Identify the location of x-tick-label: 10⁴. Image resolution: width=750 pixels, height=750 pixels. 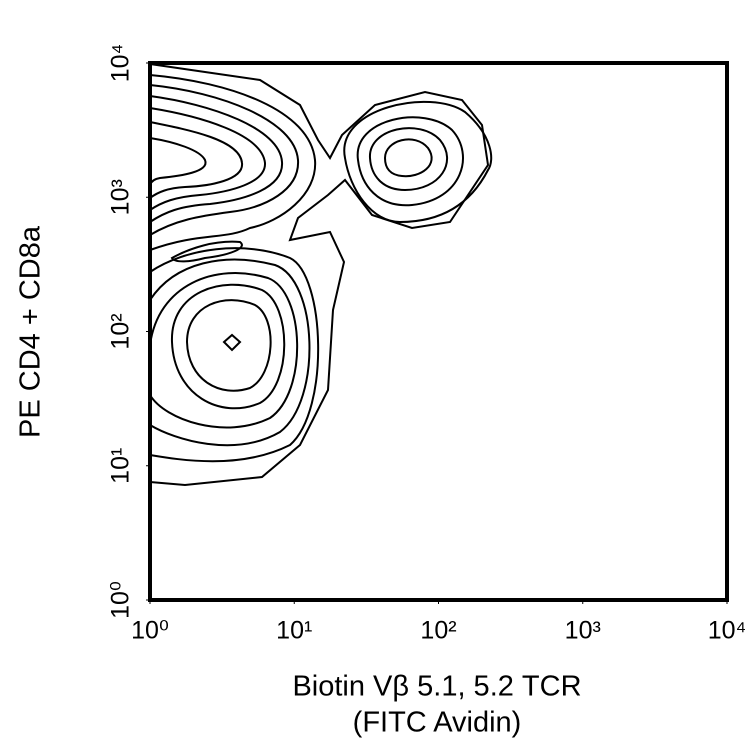
(727, 631).